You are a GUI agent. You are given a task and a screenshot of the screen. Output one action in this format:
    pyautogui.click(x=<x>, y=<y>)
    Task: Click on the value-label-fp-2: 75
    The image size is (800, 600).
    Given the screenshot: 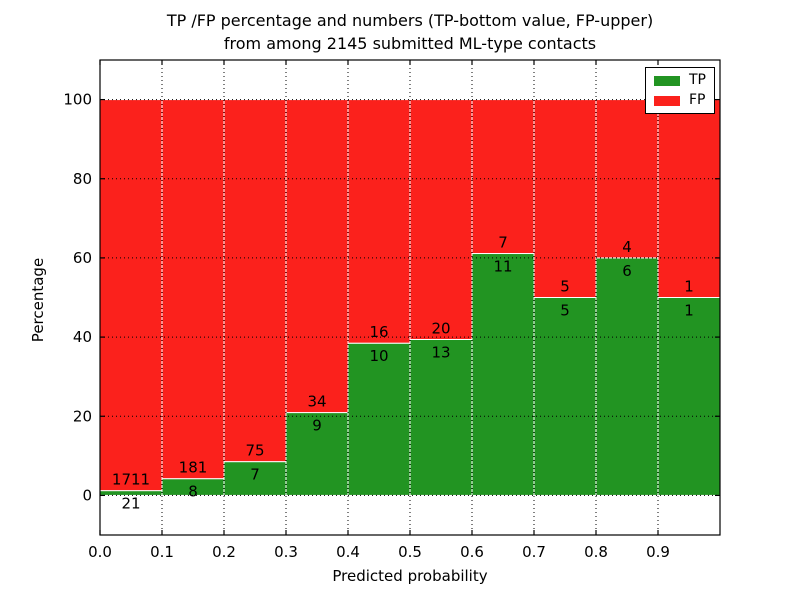 What is the action you would take?
    pyautogui.click(x=254, y=451)
    